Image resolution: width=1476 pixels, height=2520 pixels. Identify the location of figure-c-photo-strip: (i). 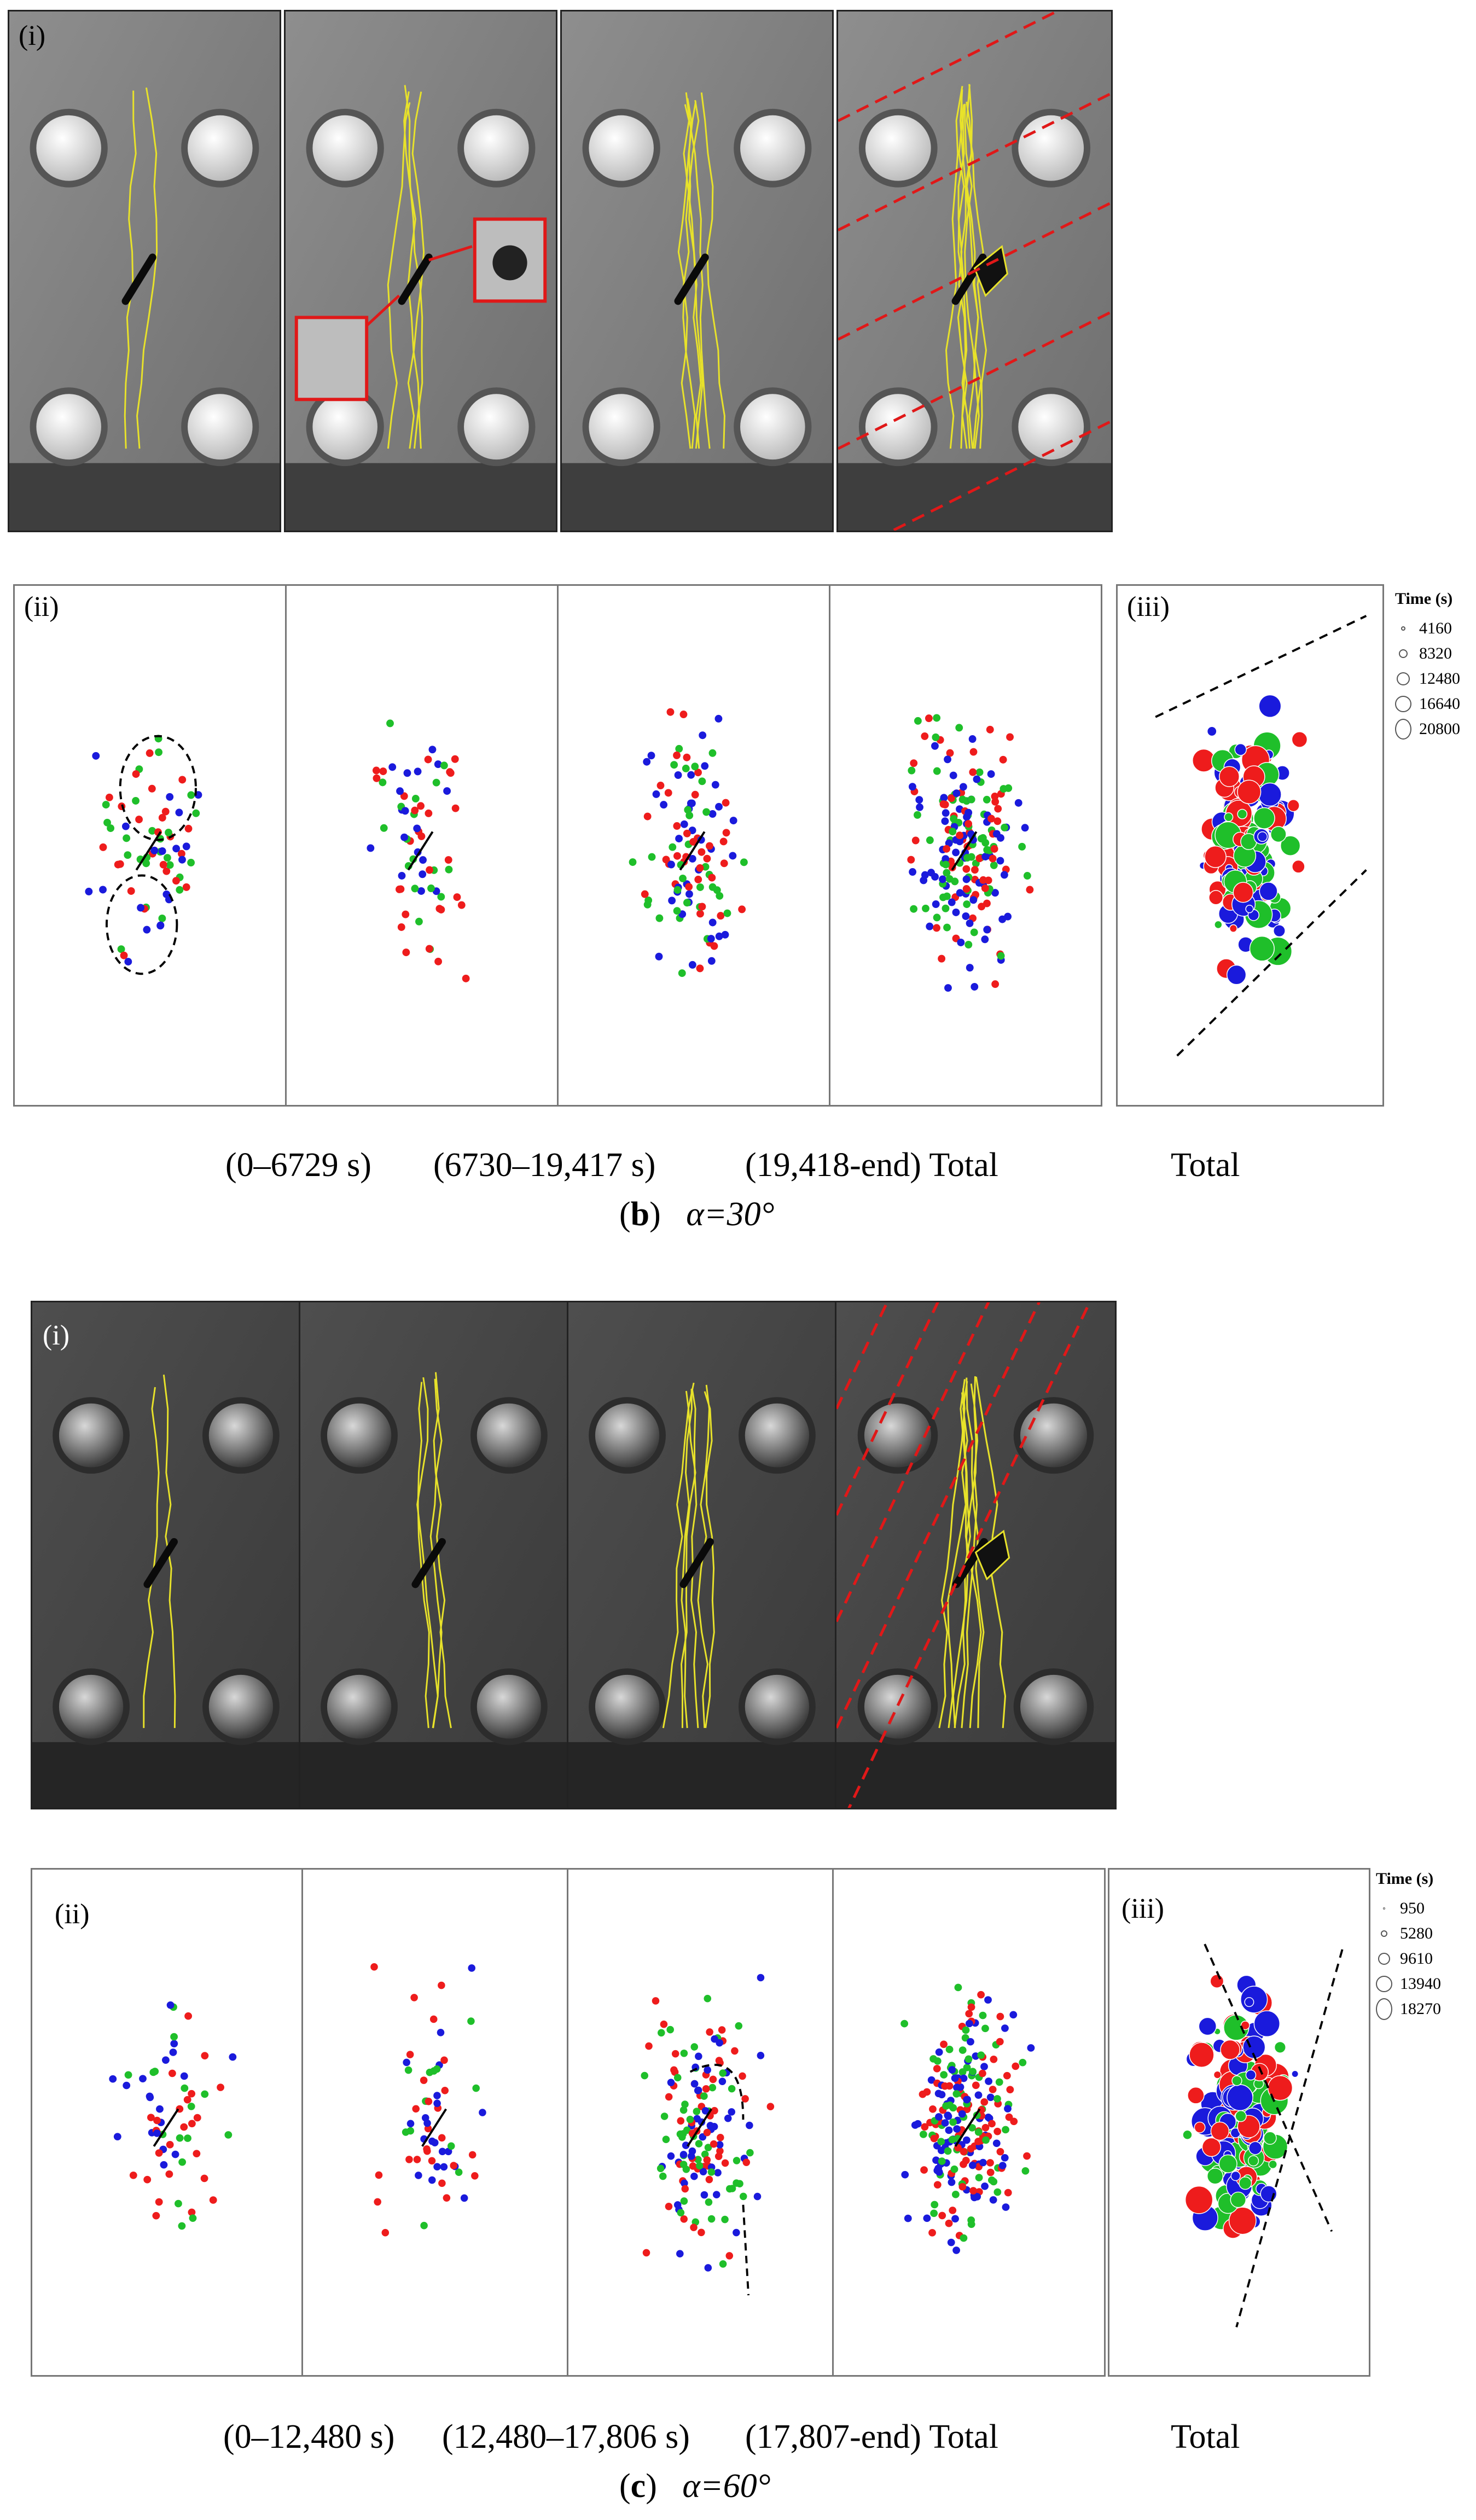
(574, 1555).